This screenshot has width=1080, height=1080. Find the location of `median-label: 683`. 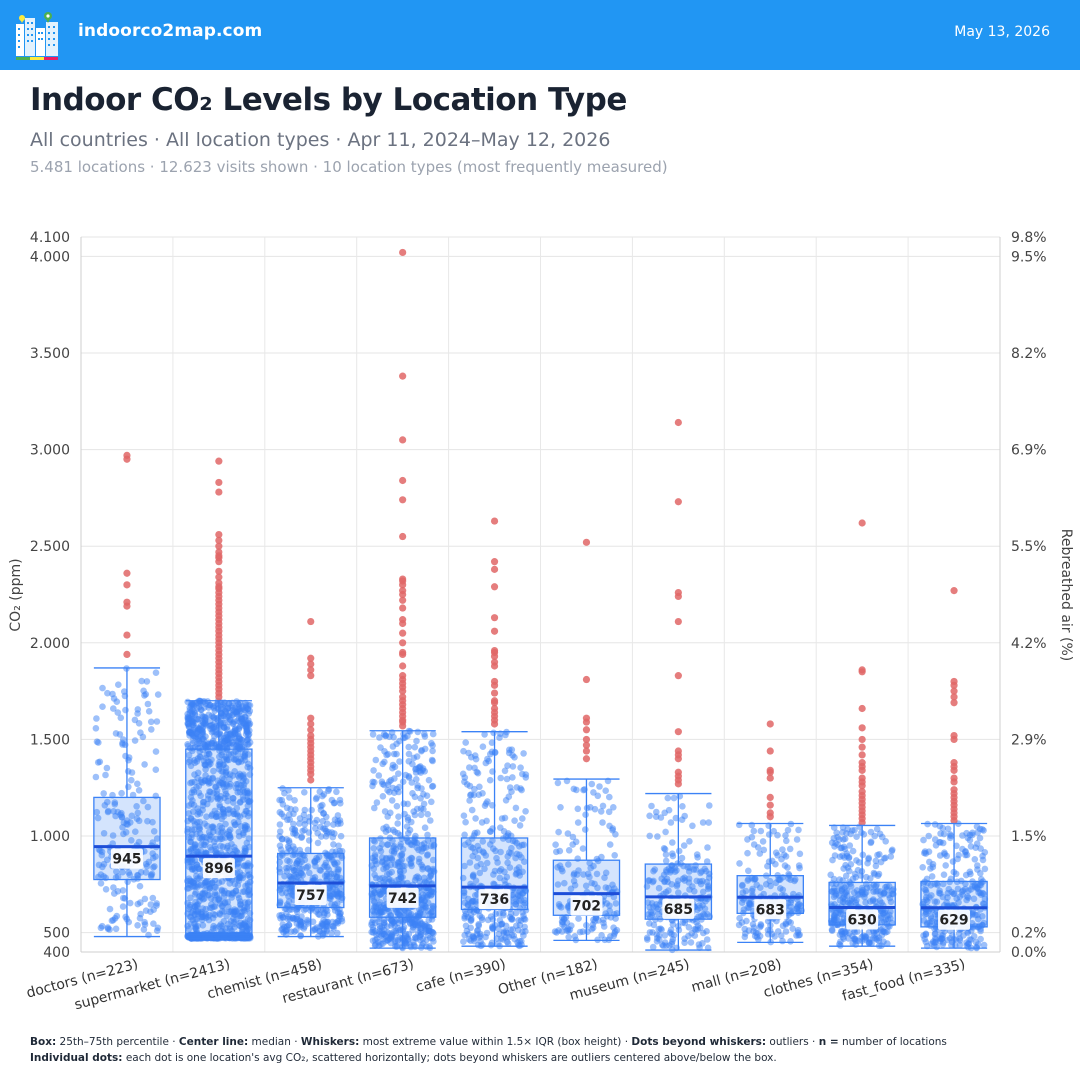

median-label: 683 is located at coordinates (770, 910).